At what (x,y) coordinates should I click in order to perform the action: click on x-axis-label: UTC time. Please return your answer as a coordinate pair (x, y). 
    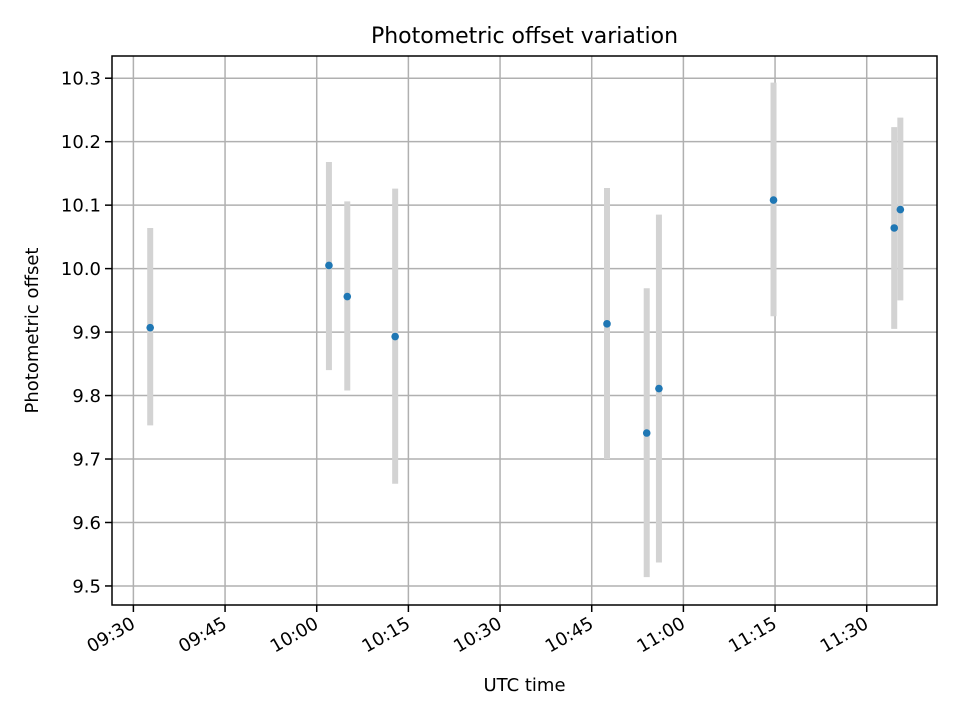
    Looking at the image, I should click on (524, 685).